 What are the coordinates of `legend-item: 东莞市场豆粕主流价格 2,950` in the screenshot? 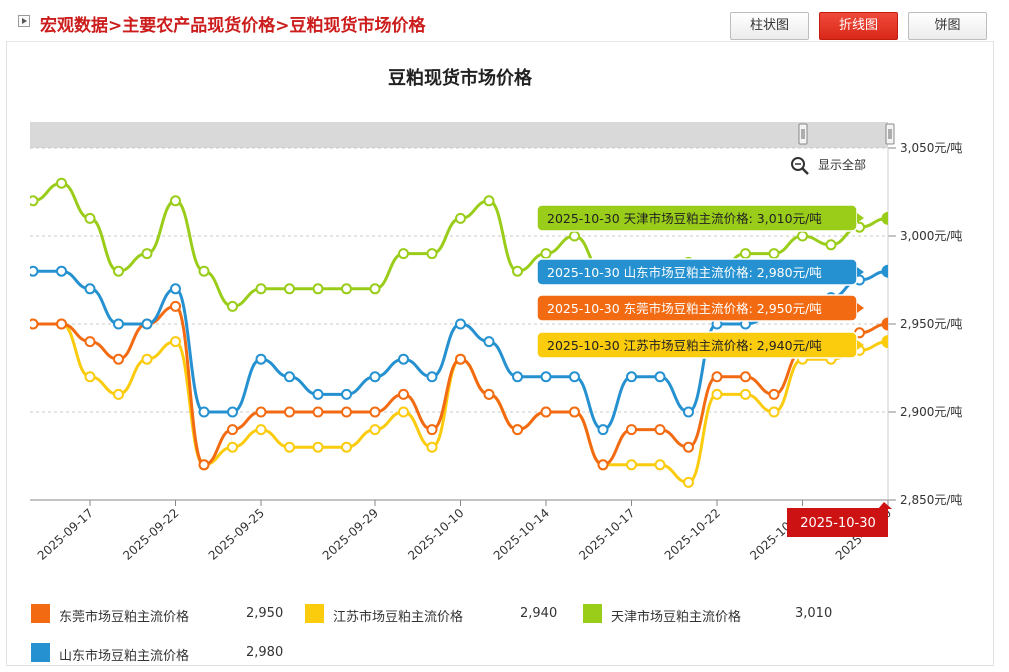 It's located at (168, 614).